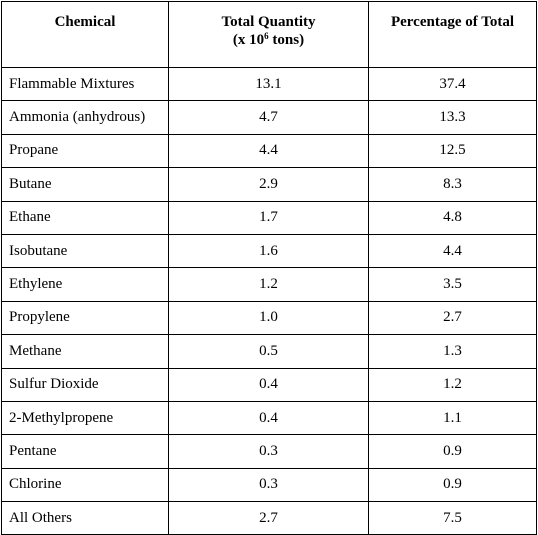  Describe the element at coordinates (85, 384) in the screenshot. I see `chemical-cell: Sulfur Dioxide` at that location.